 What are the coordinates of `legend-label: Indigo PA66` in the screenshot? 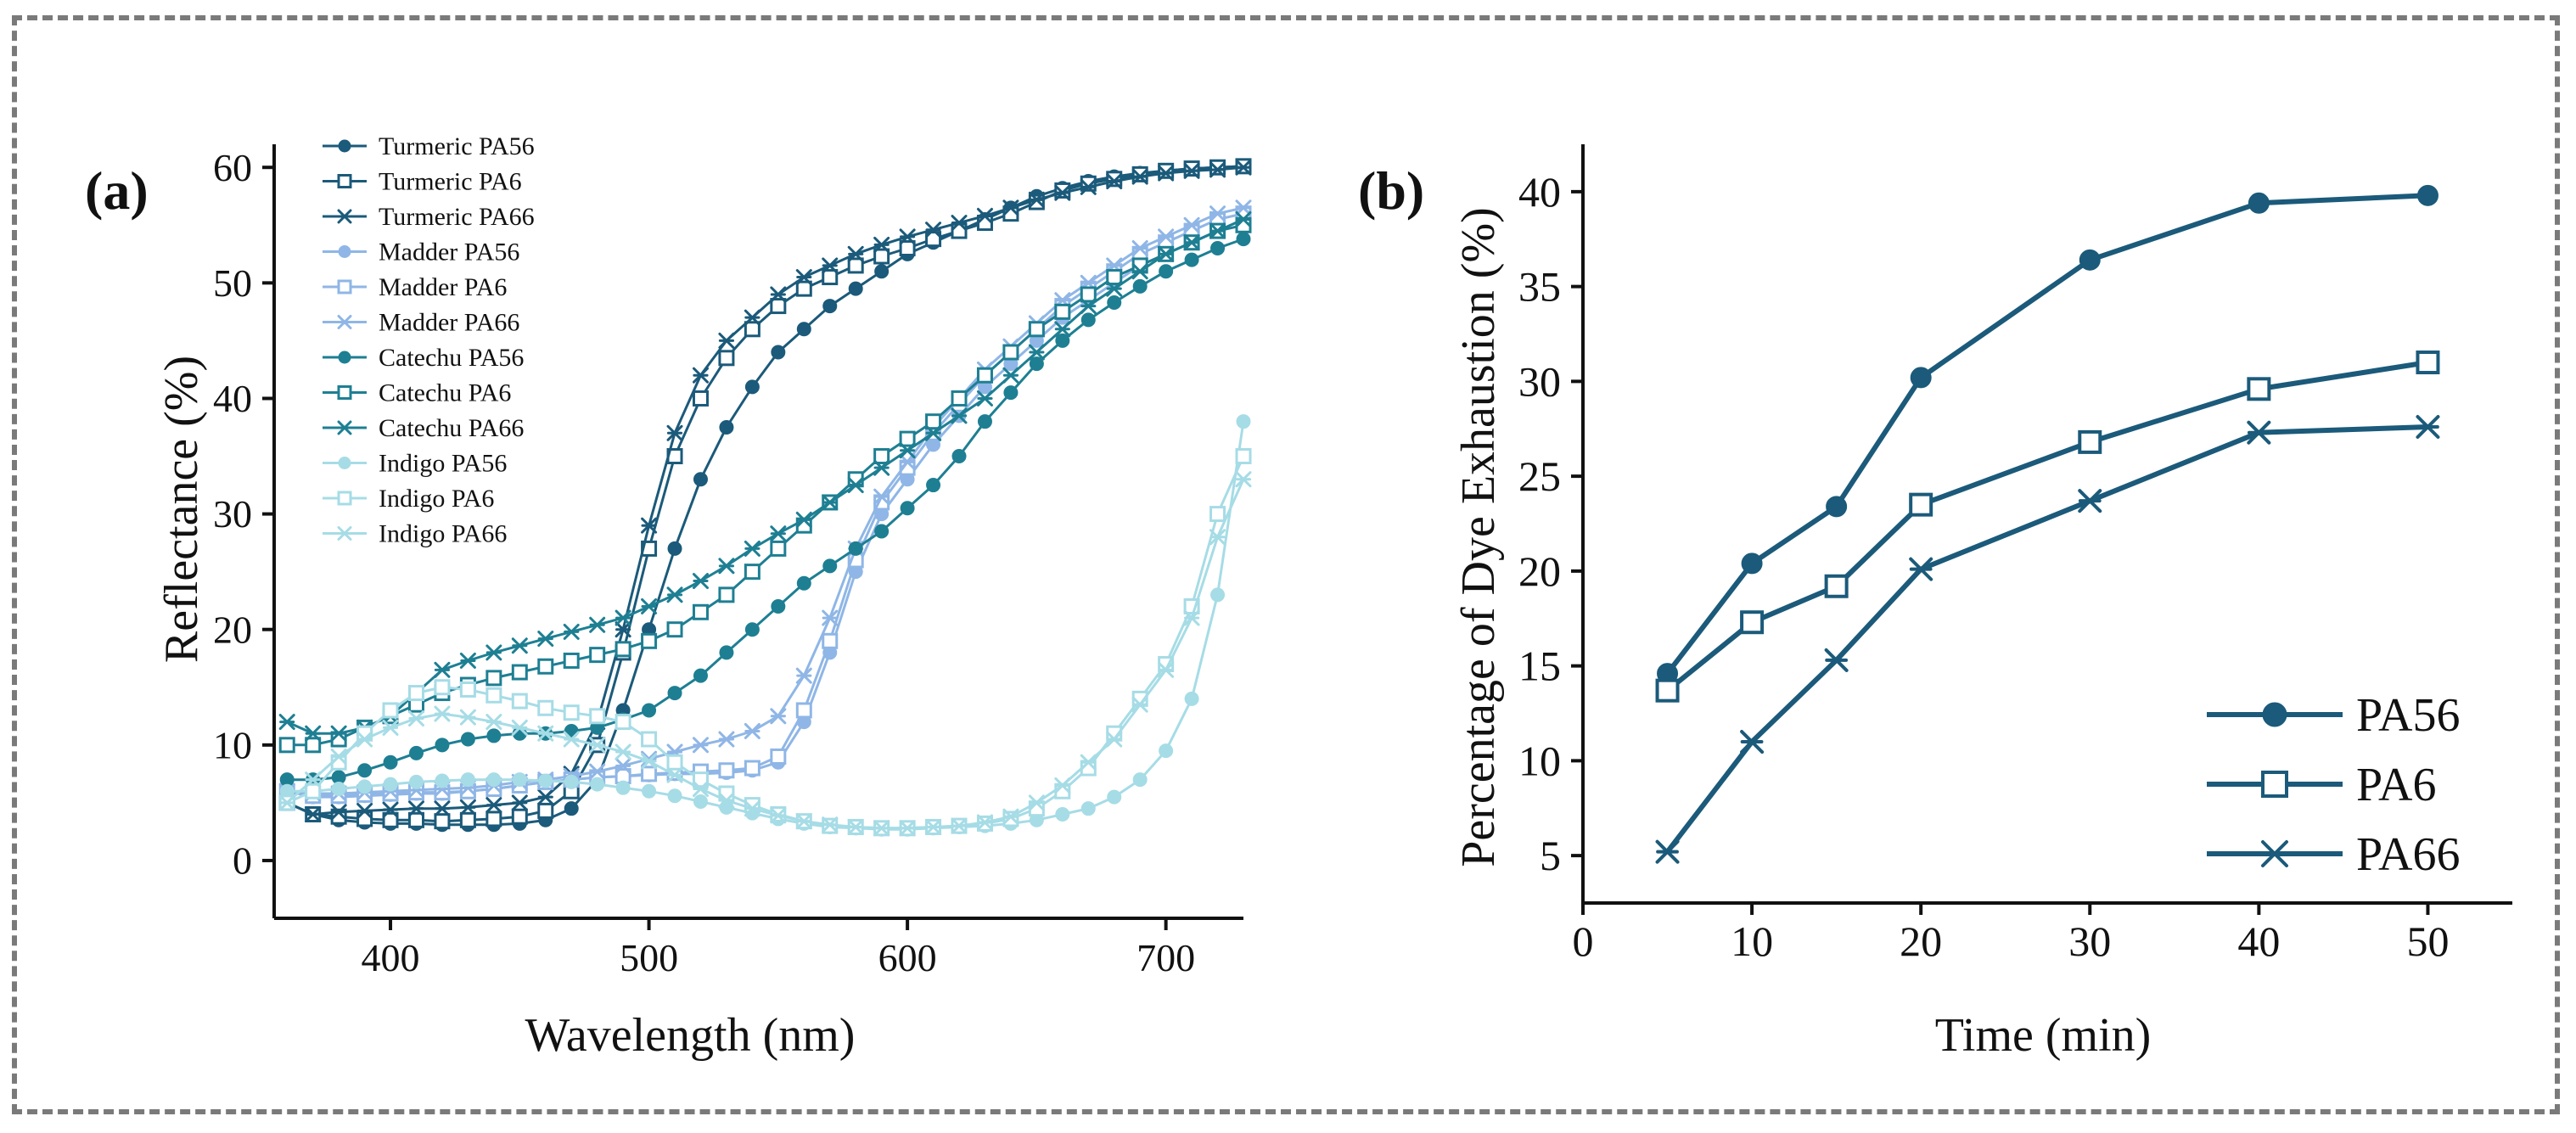 It's located at (443, 534).